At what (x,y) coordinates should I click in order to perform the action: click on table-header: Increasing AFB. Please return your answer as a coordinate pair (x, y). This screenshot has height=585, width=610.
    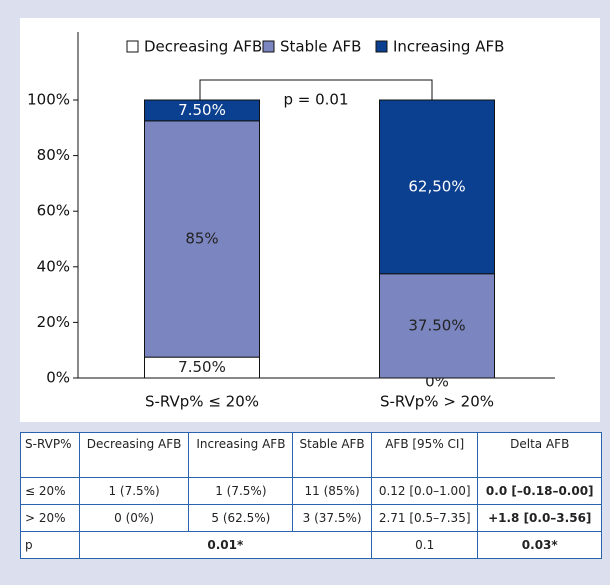
    Looking at the image, I should click on (241, 455).